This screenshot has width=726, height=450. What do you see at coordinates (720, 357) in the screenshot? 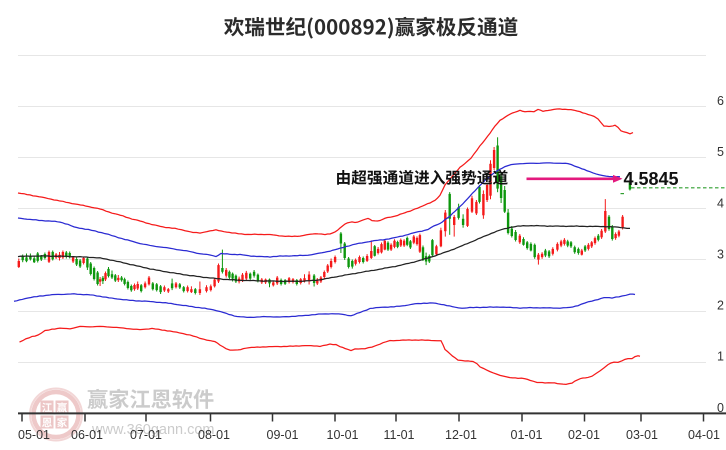
I see `svg-text: 1` at bounding box center [720, 357].